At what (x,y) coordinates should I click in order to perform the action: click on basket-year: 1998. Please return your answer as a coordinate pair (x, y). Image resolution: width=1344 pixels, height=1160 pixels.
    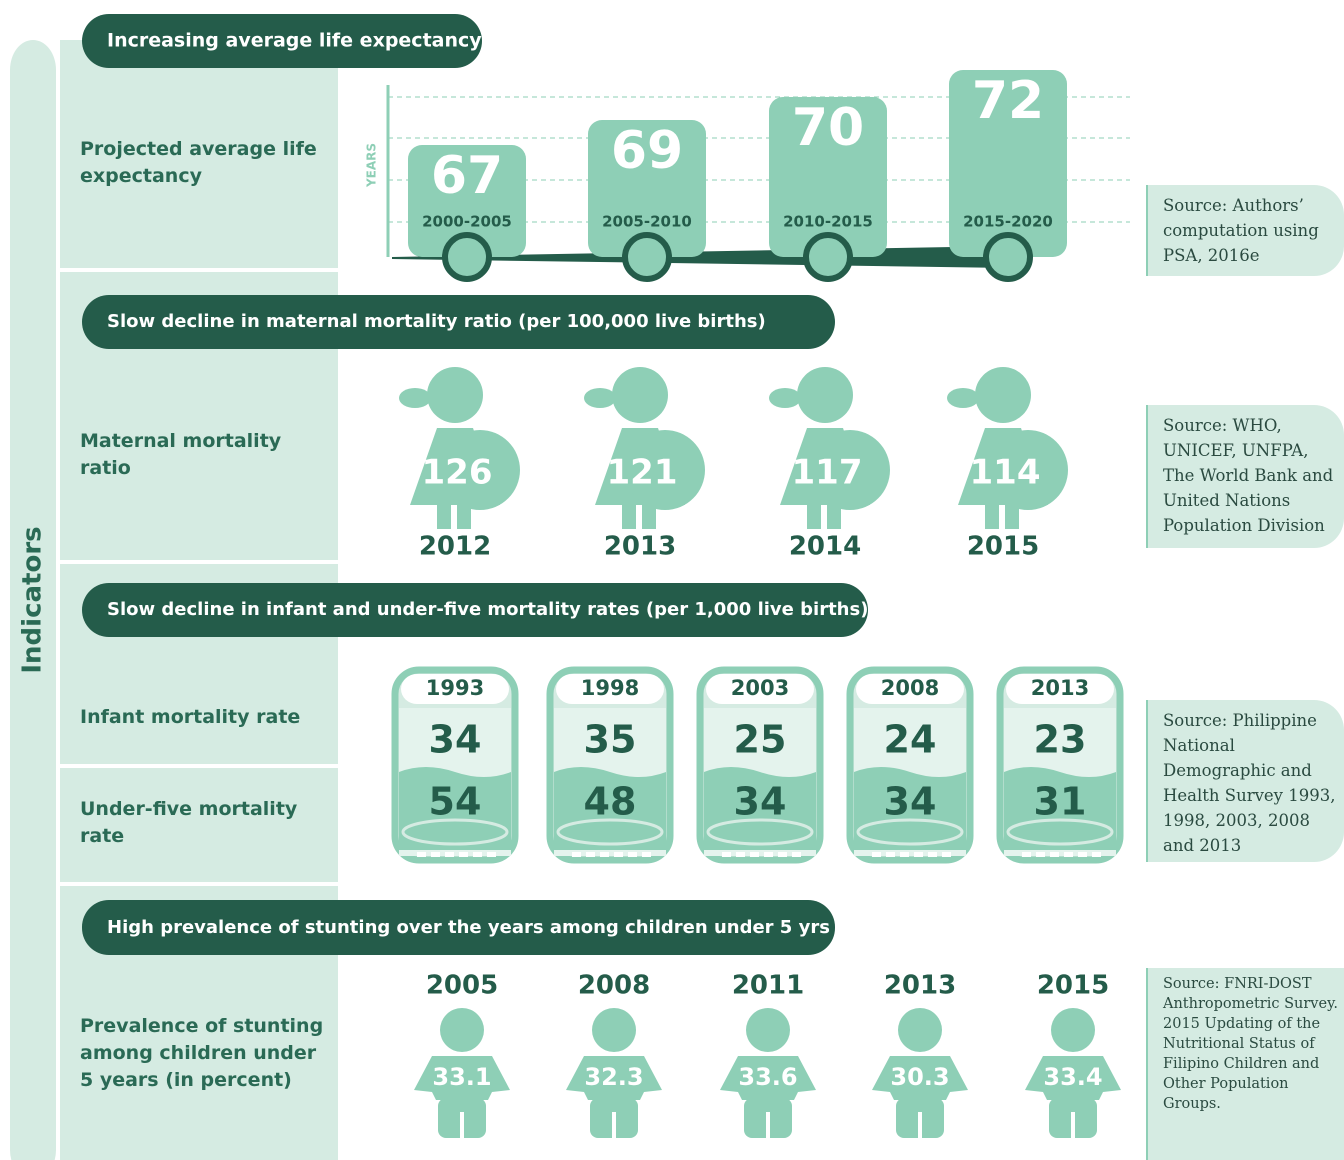
    Looking at the image, I should click on (610, 688).